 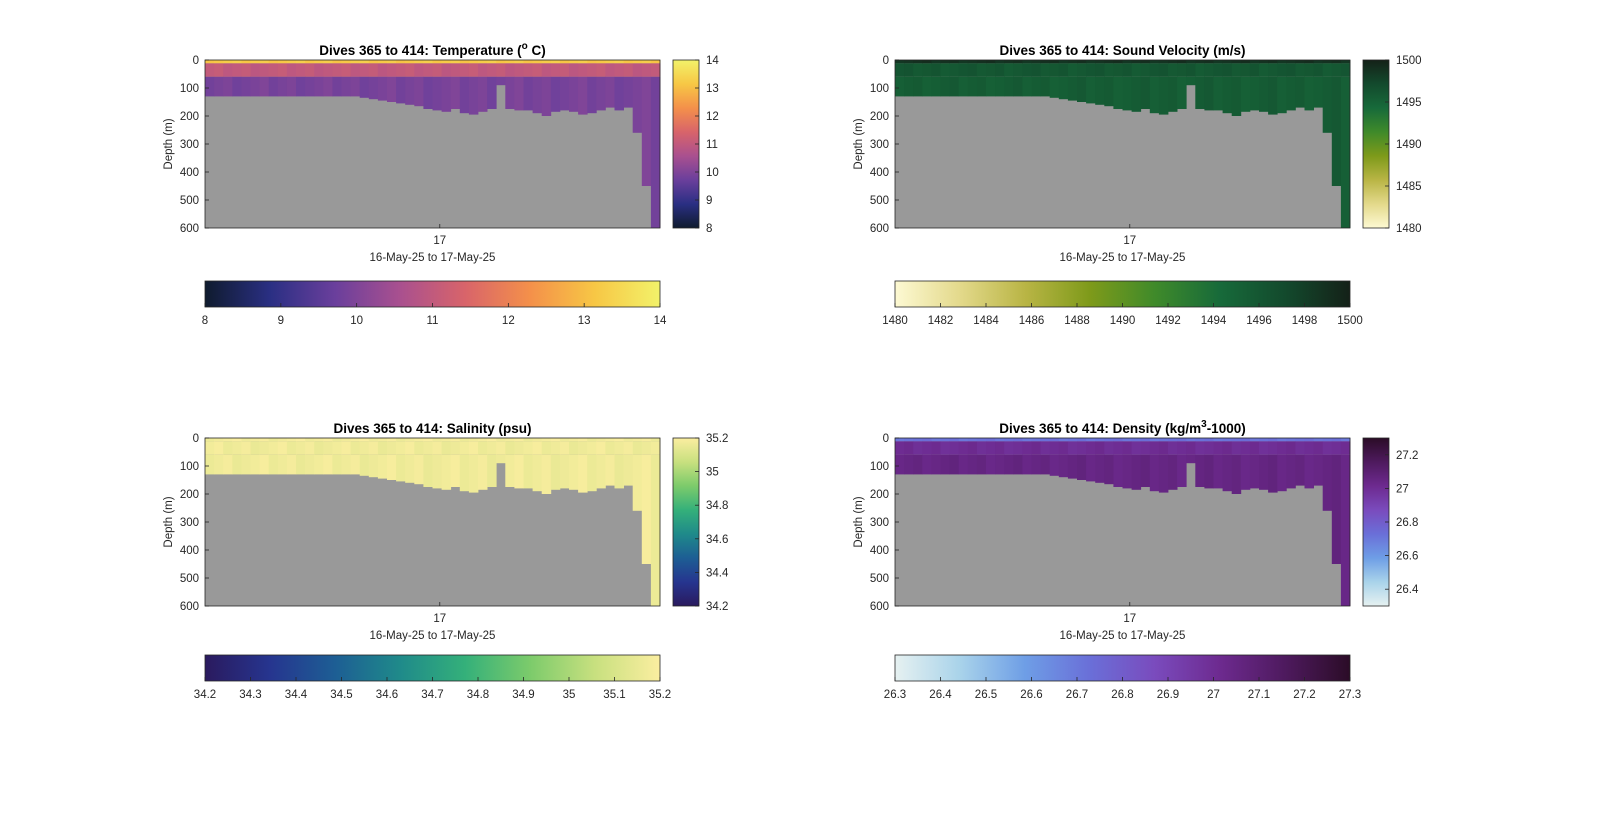 I want to click on side-colorbar-label: 1480, so click(x=1409, y=229).